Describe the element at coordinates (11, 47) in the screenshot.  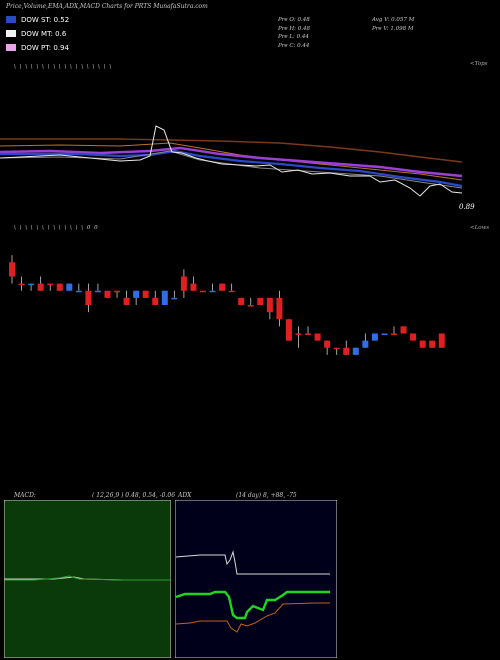
I see `legend-swatch-pt` at that location.